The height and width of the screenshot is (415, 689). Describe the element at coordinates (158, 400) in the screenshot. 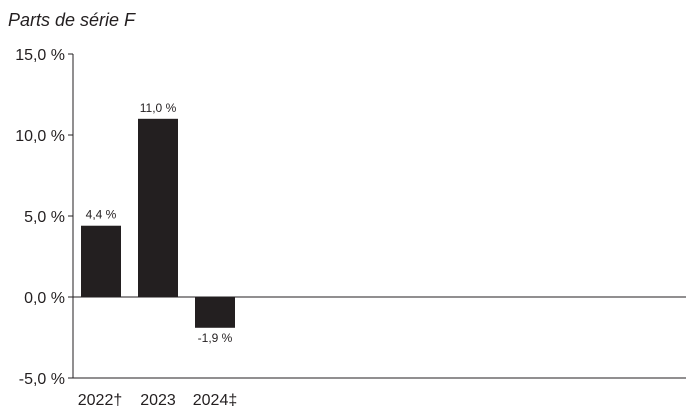

I see `x-category-label: 2023` at that location.